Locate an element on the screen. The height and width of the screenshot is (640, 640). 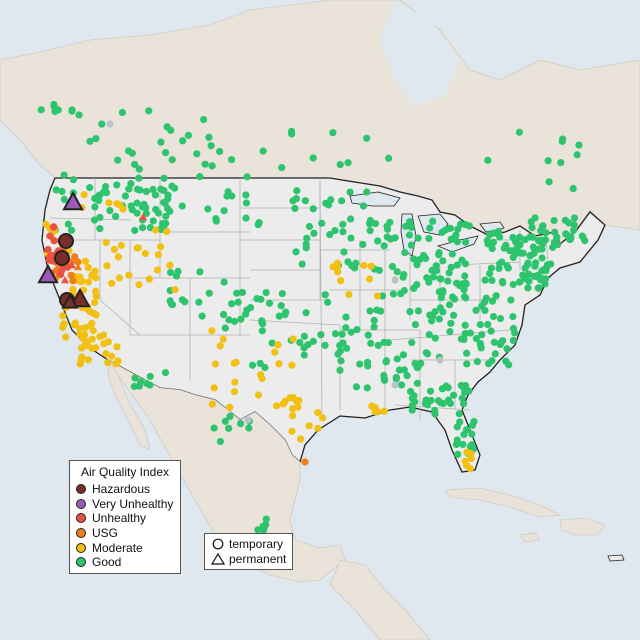
central-america-land is located at coordinates (380, 599).